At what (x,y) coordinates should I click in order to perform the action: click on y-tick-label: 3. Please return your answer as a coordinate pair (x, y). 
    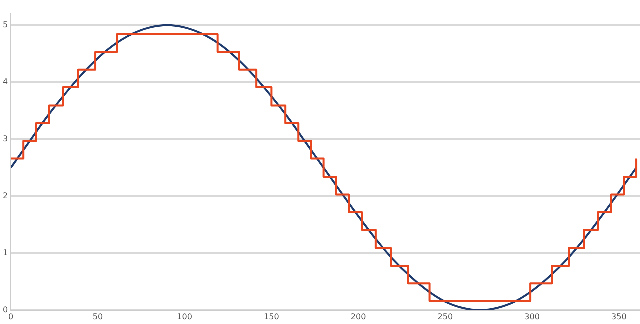
    Looking at the image, I should click on (5, 139).